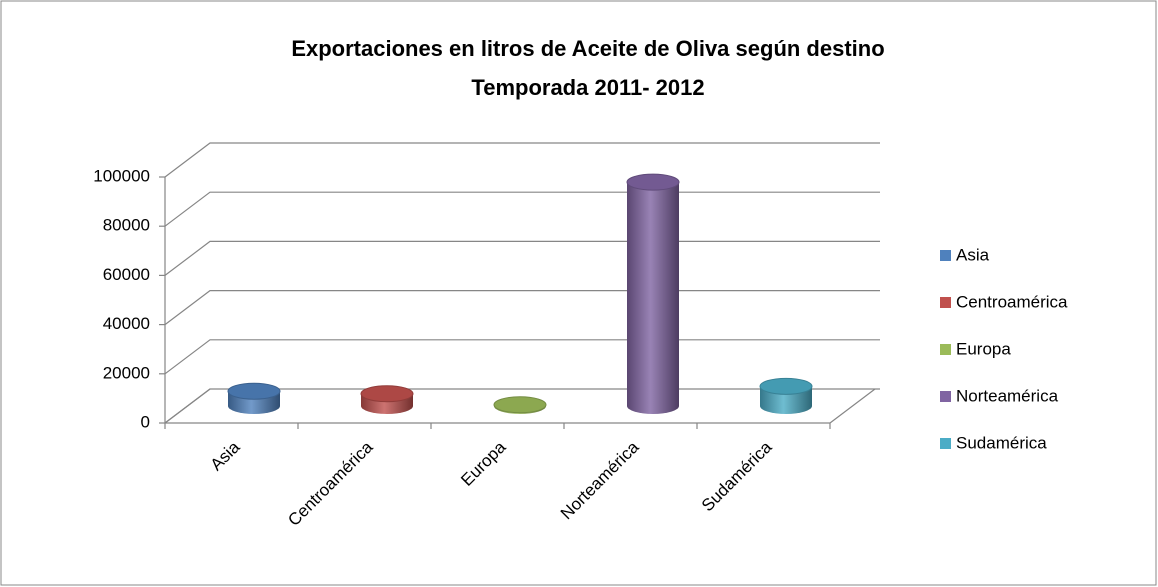 The height and width of the screenshot is (587, 1158). I want to click on y-tick-label: 20000, so click(126, 372).